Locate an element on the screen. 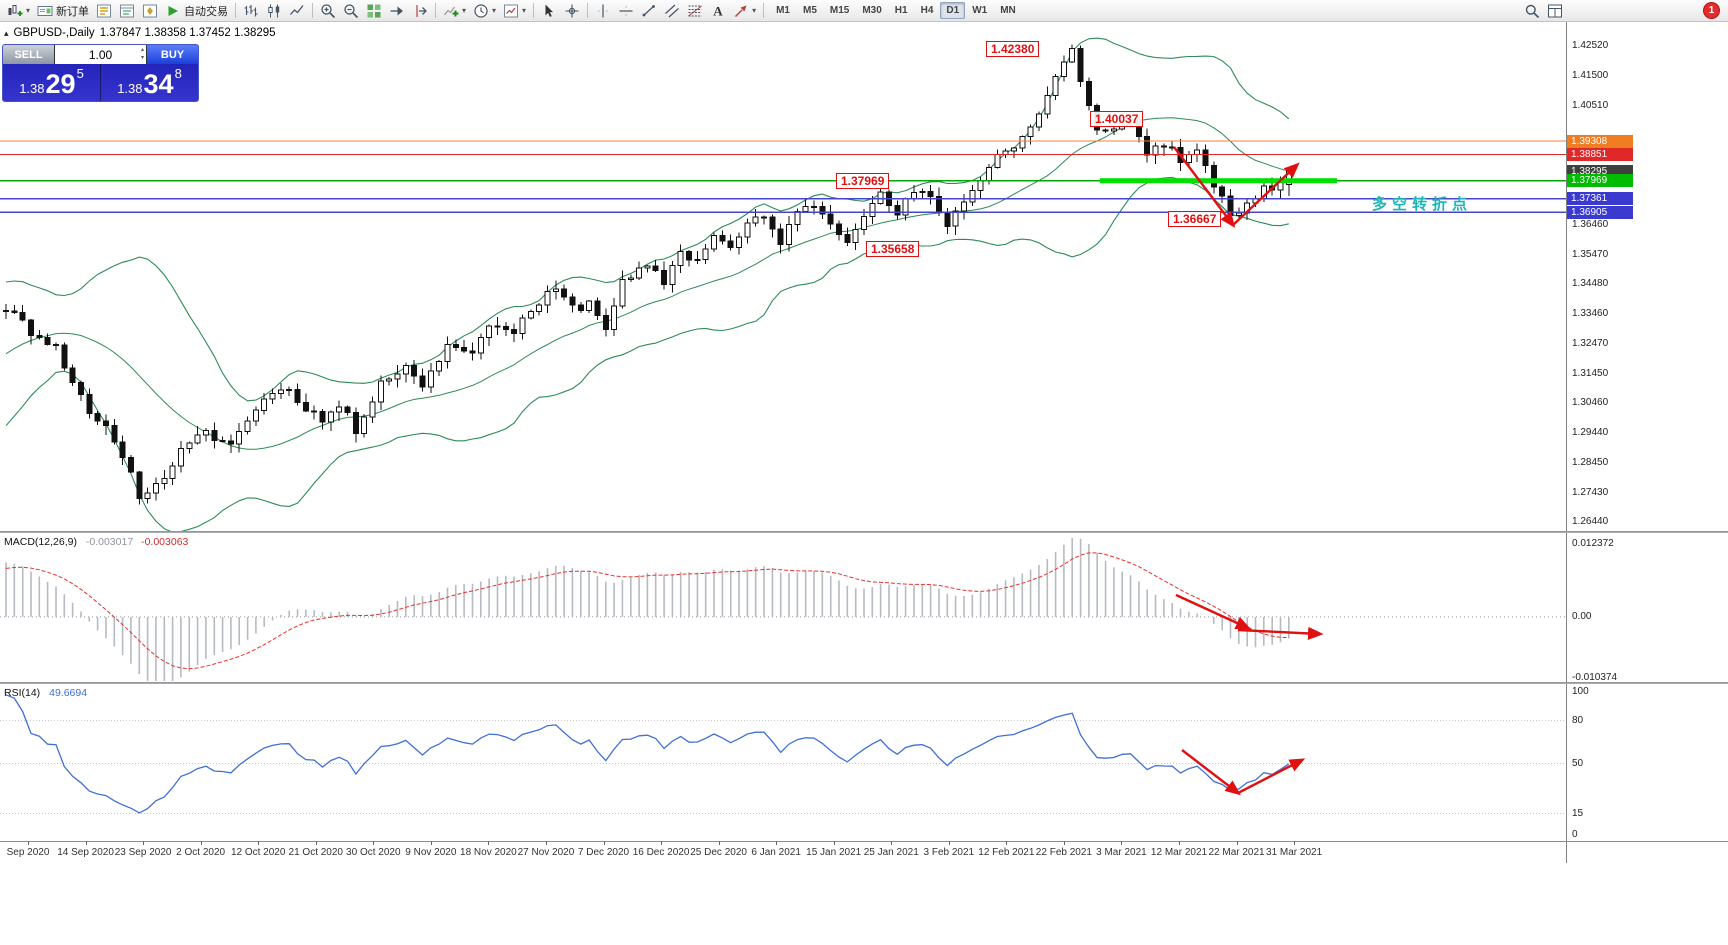 Image resolution: width=1728 pixels, height=945 pixels. date-label: 9 Nov 2020 is located at coordinates (431, 852).